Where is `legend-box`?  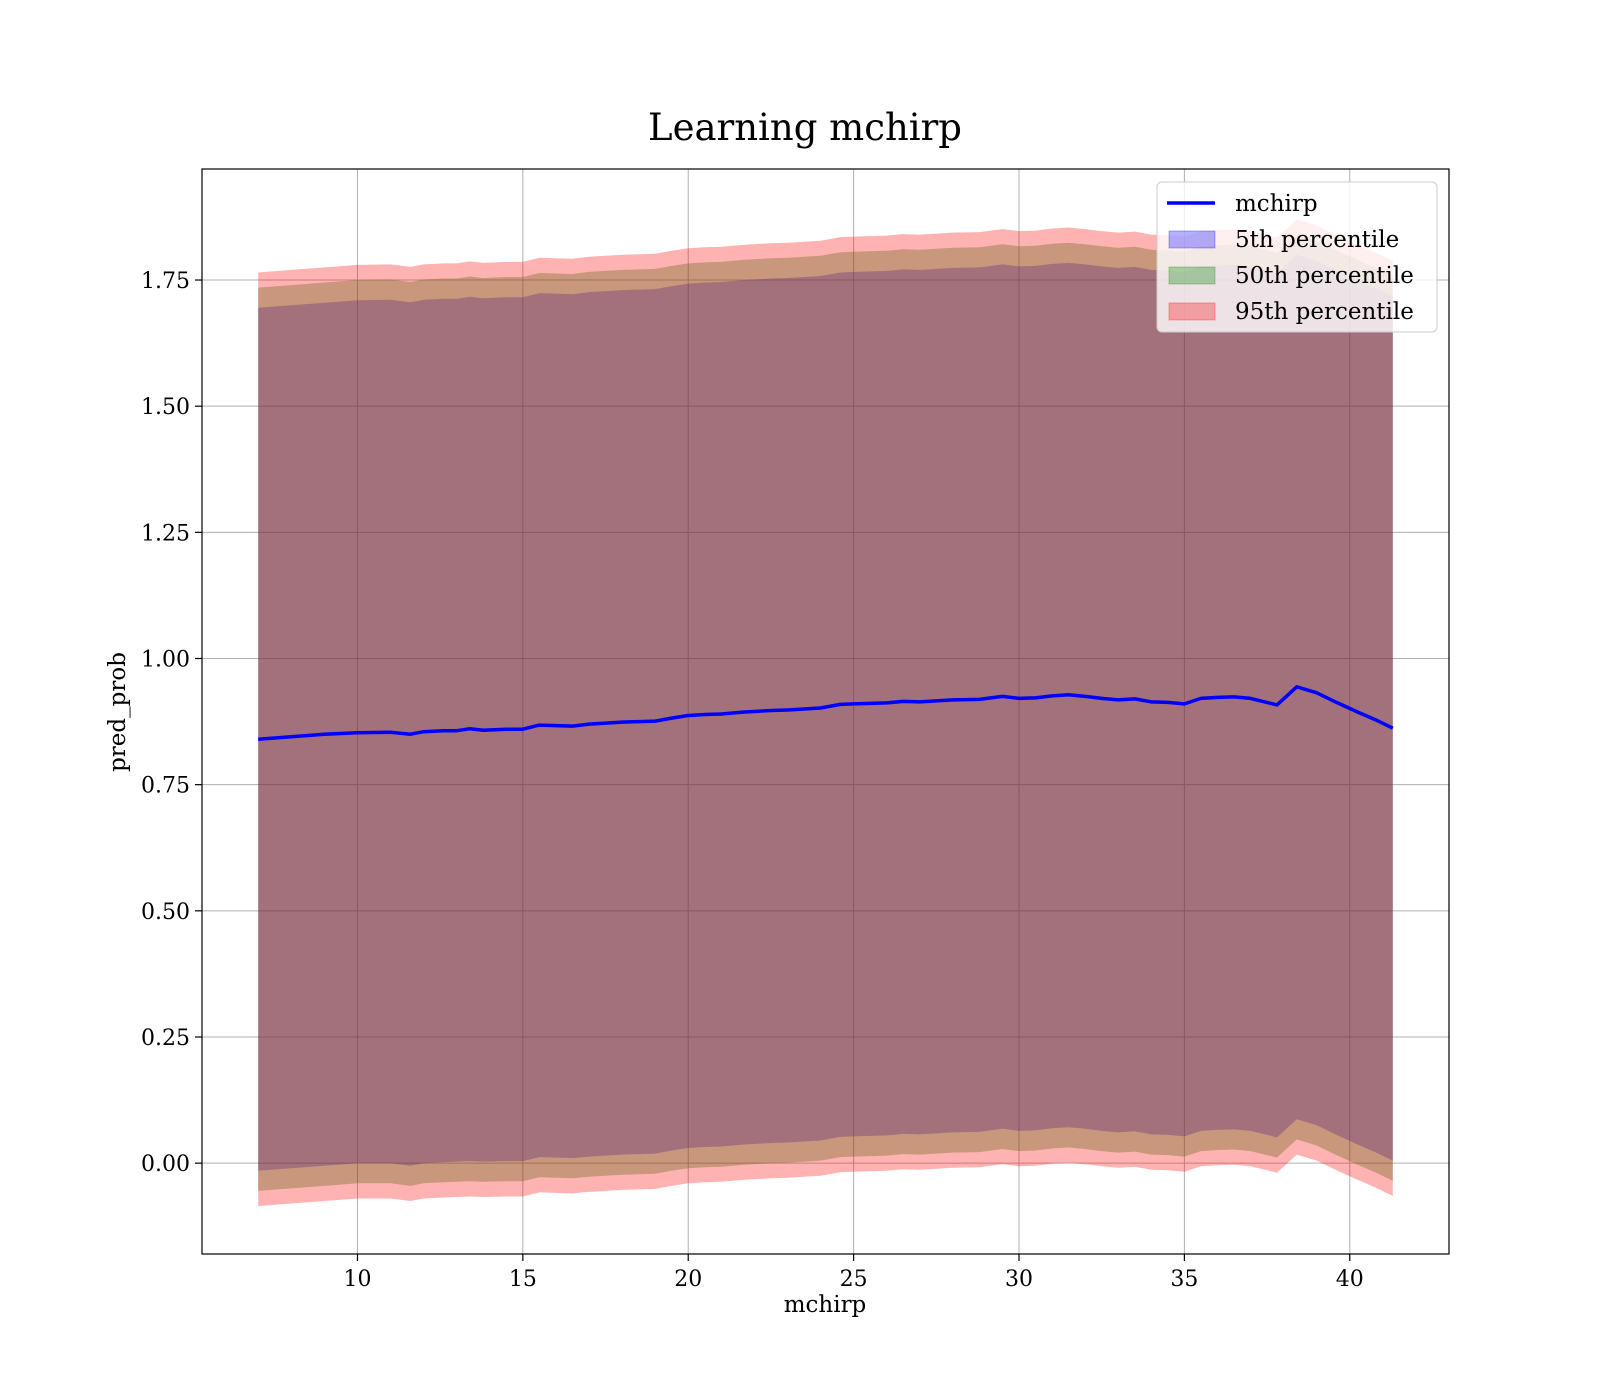 legend-box is located at coordinates (1297, 257).